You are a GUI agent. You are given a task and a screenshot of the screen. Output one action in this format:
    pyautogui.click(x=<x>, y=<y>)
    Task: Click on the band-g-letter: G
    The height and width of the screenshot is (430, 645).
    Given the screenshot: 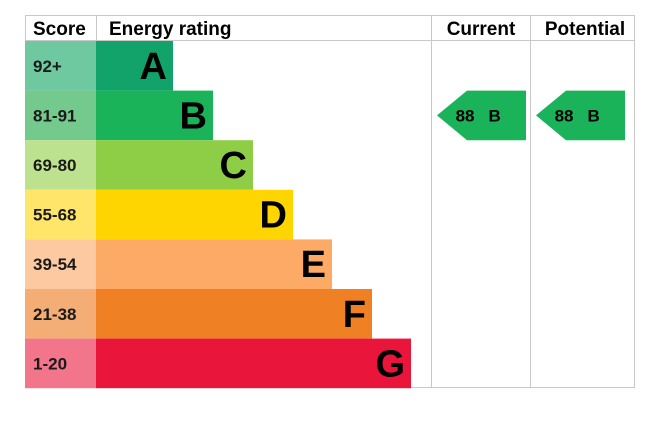 What is the action you would take?
    pyautogui.click(x=390, y=364)
    